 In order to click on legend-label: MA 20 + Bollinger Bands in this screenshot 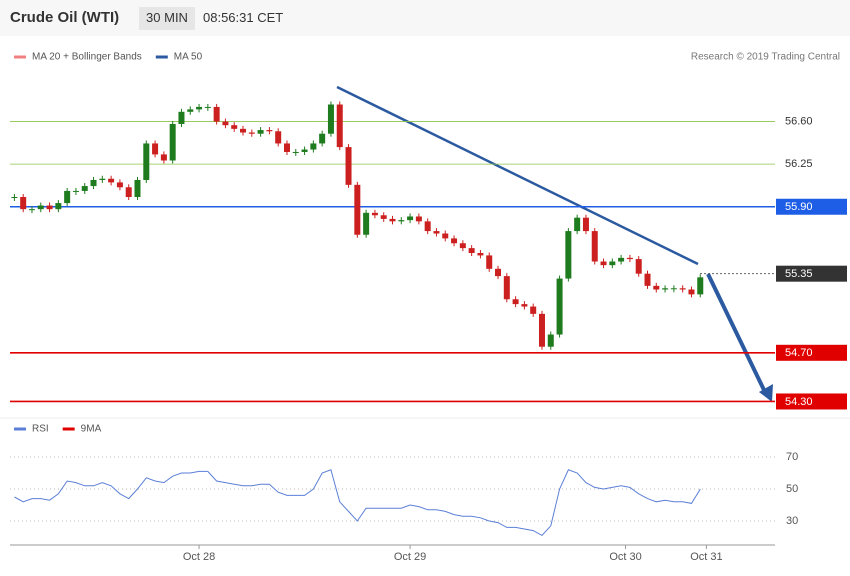, I will do `click(87, 57)`.